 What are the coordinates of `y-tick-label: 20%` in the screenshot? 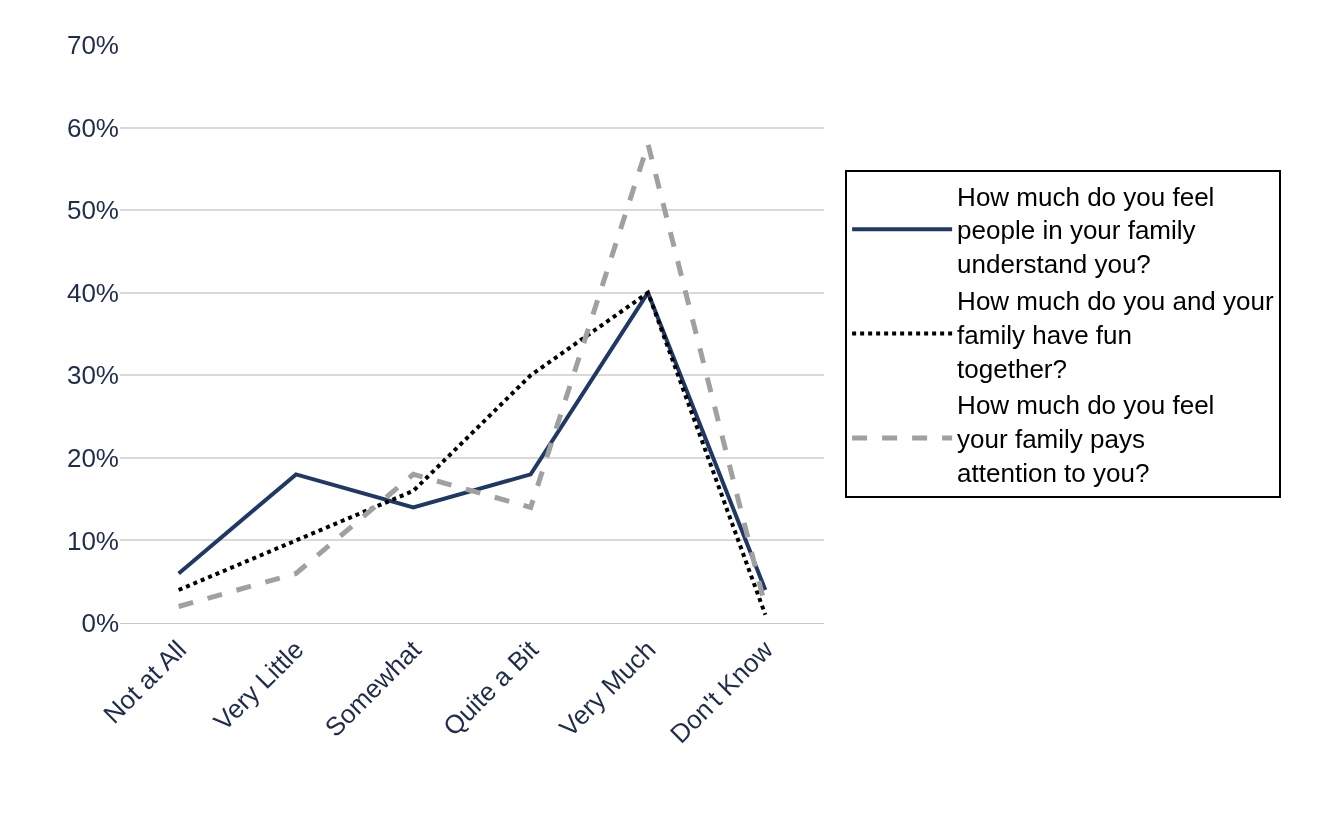 It's located at (92, 457).